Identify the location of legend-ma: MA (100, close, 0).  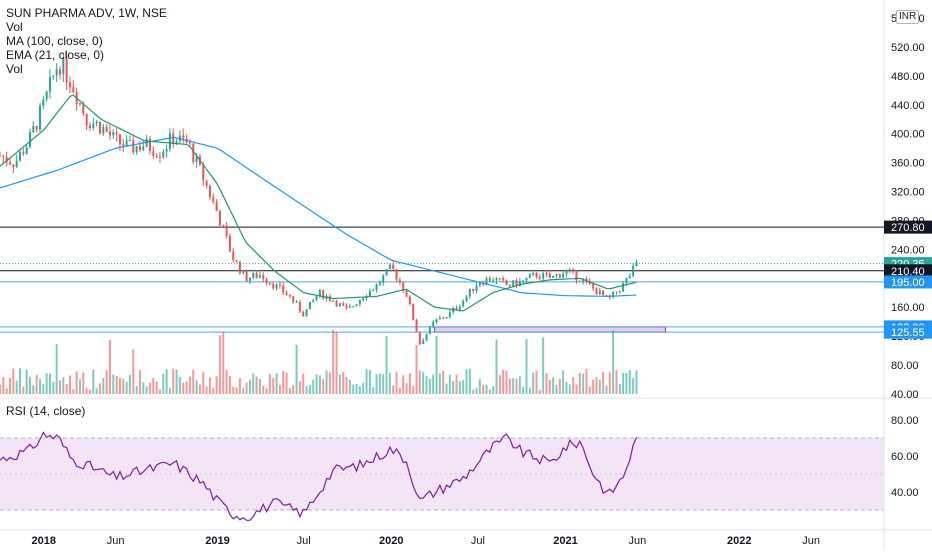
(54, 41).